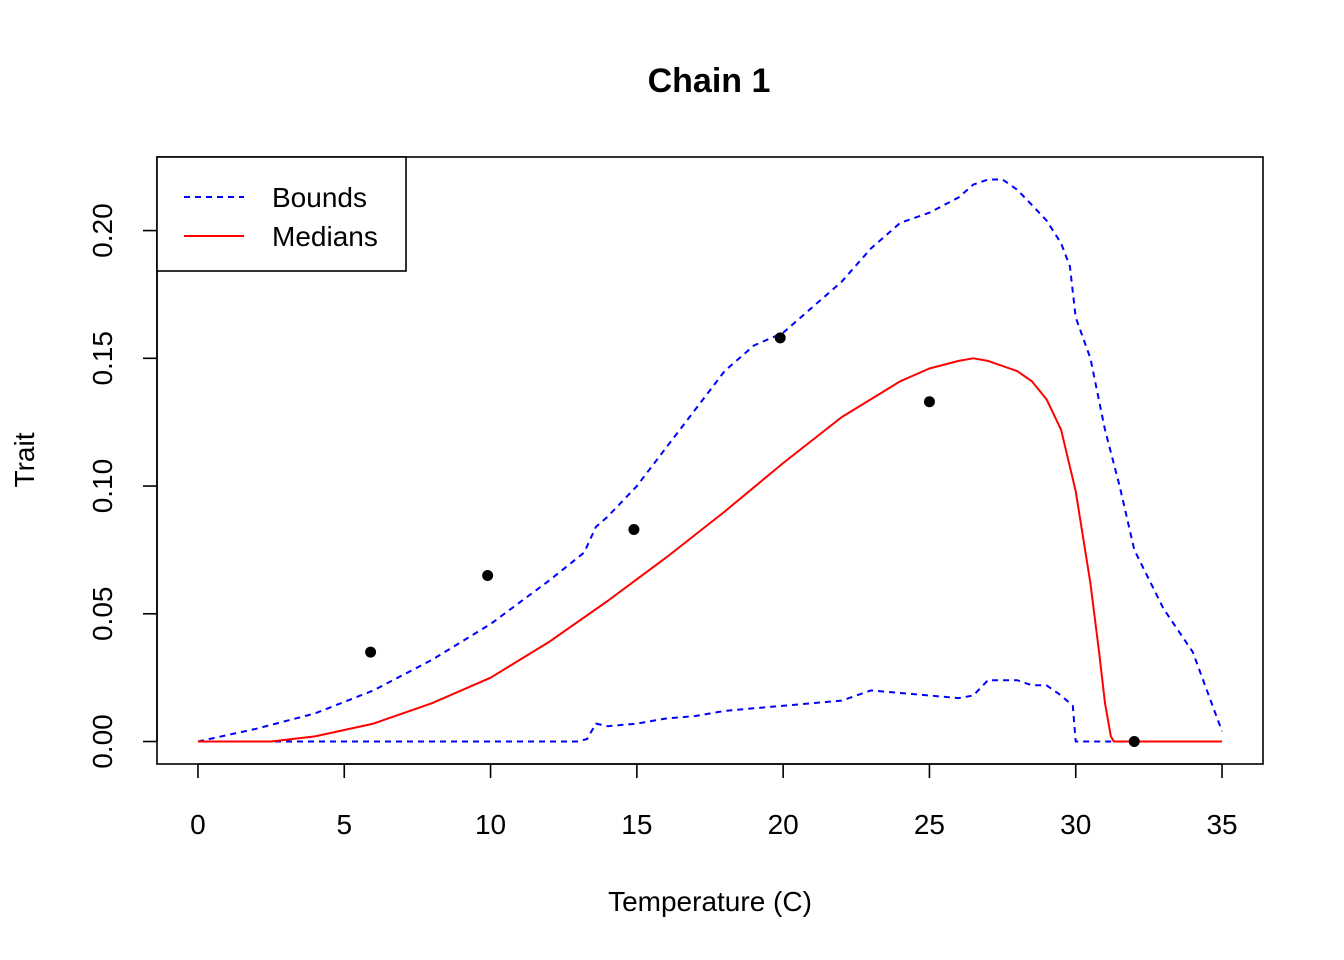  I want to click on legend-box, so click(281, 214).